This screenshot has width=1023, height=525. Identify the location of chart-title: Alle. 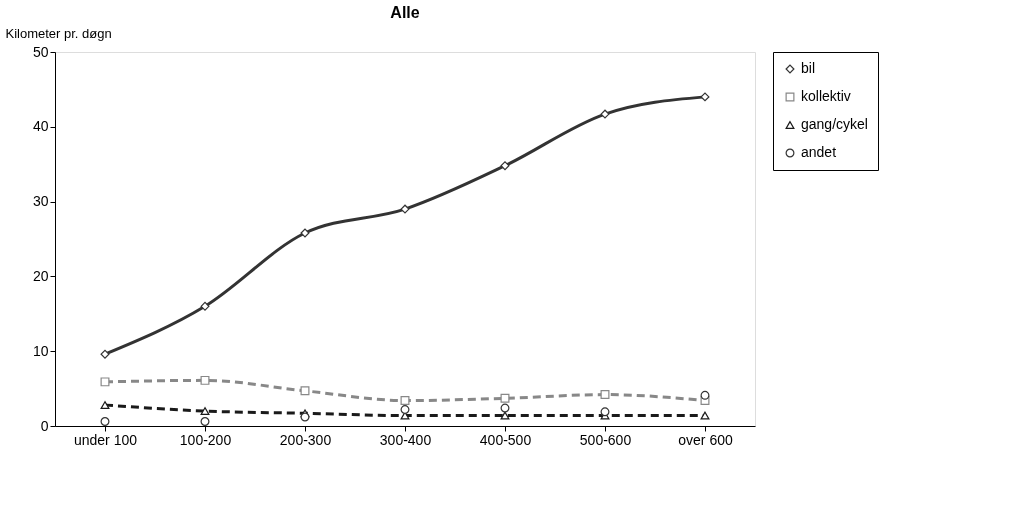
(405, 12).